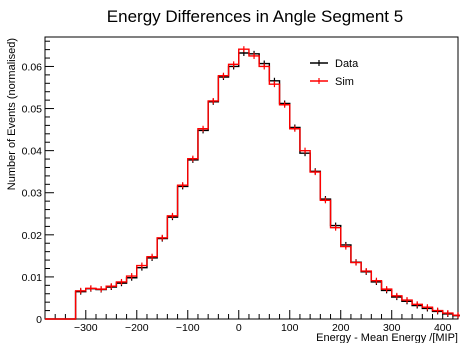 The height and width of the screenshot is (343, 460). What do you see at coordinates (86, 328) in the screenshot?
I see `x-tick-label: −300` at bounding box center [86, 328].